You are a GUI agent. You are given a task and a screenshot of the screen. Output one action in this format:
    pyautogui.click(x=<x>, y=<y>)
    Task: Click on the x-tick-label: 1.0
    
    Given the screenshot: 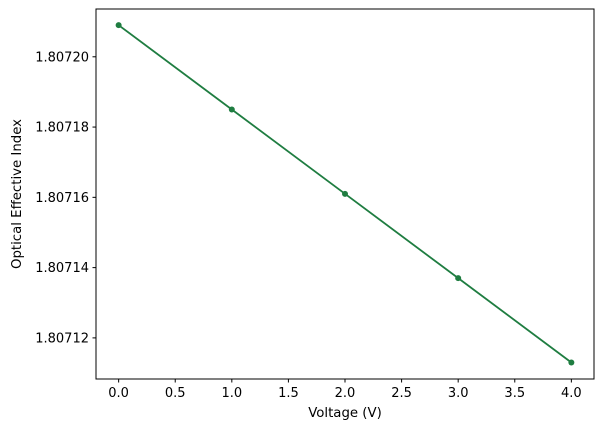 What is the action you would take?
    pyautogui.click(x=231, y=393)
    